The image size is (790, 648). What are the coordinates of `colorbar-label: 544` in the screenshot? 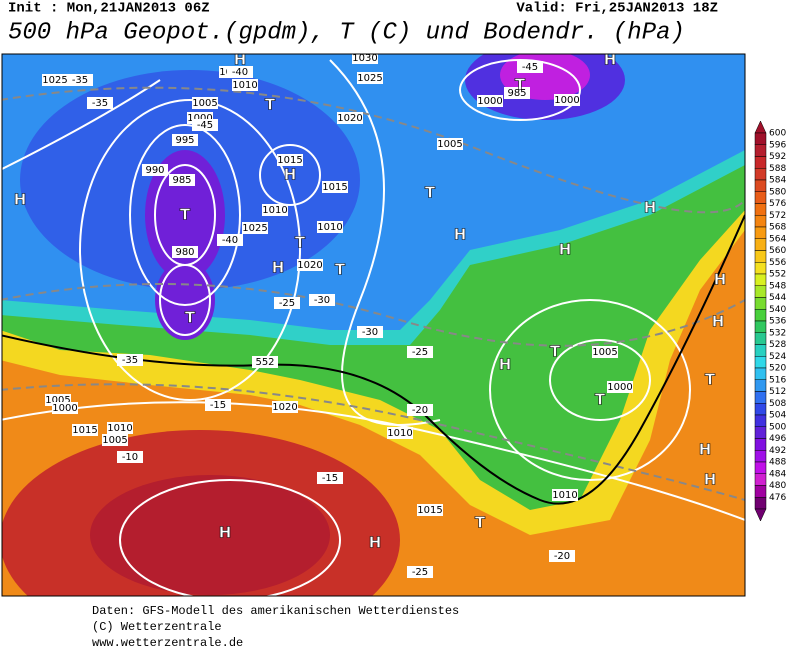 It's located at (777, 298).